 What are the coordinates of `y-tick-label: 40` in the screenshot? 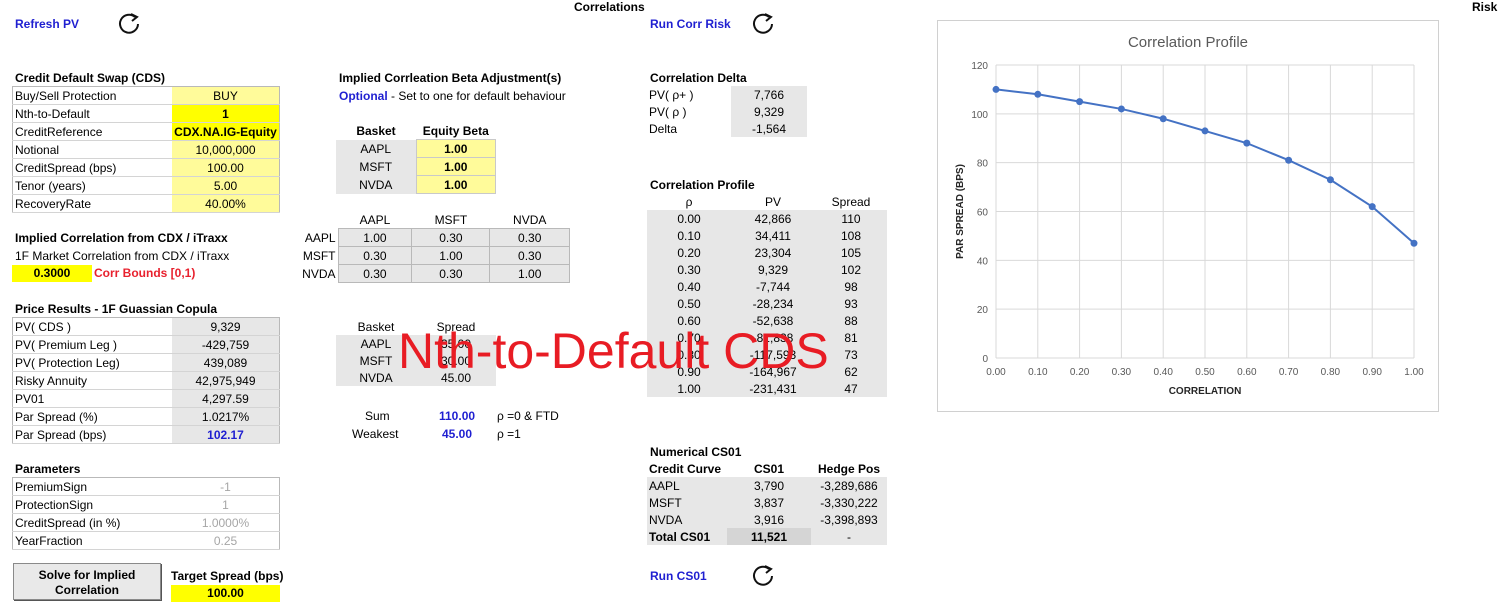 It's located at (983, 261).